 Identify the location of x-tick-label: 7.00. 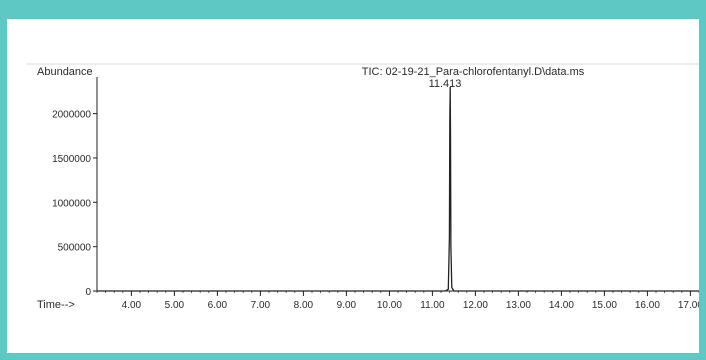
(261, 305).